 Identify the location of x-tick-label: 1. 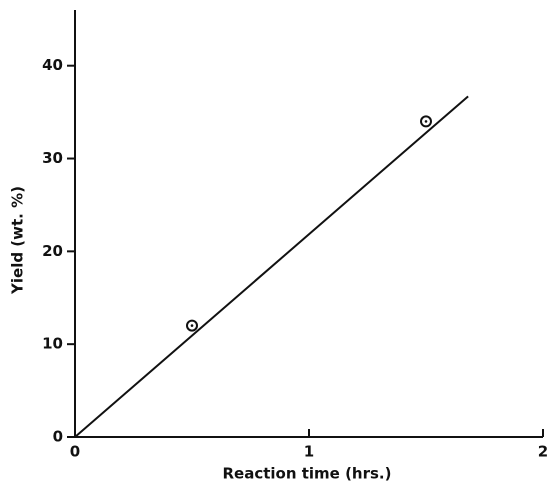
(309, 452).